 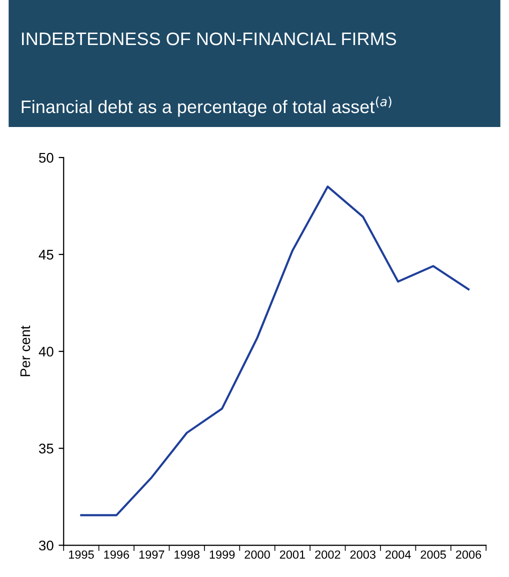 What do you see at coordinates (398, 554) in the screenshot?
I see `x-tick-label: 2004` at bounding box center [398, 554].